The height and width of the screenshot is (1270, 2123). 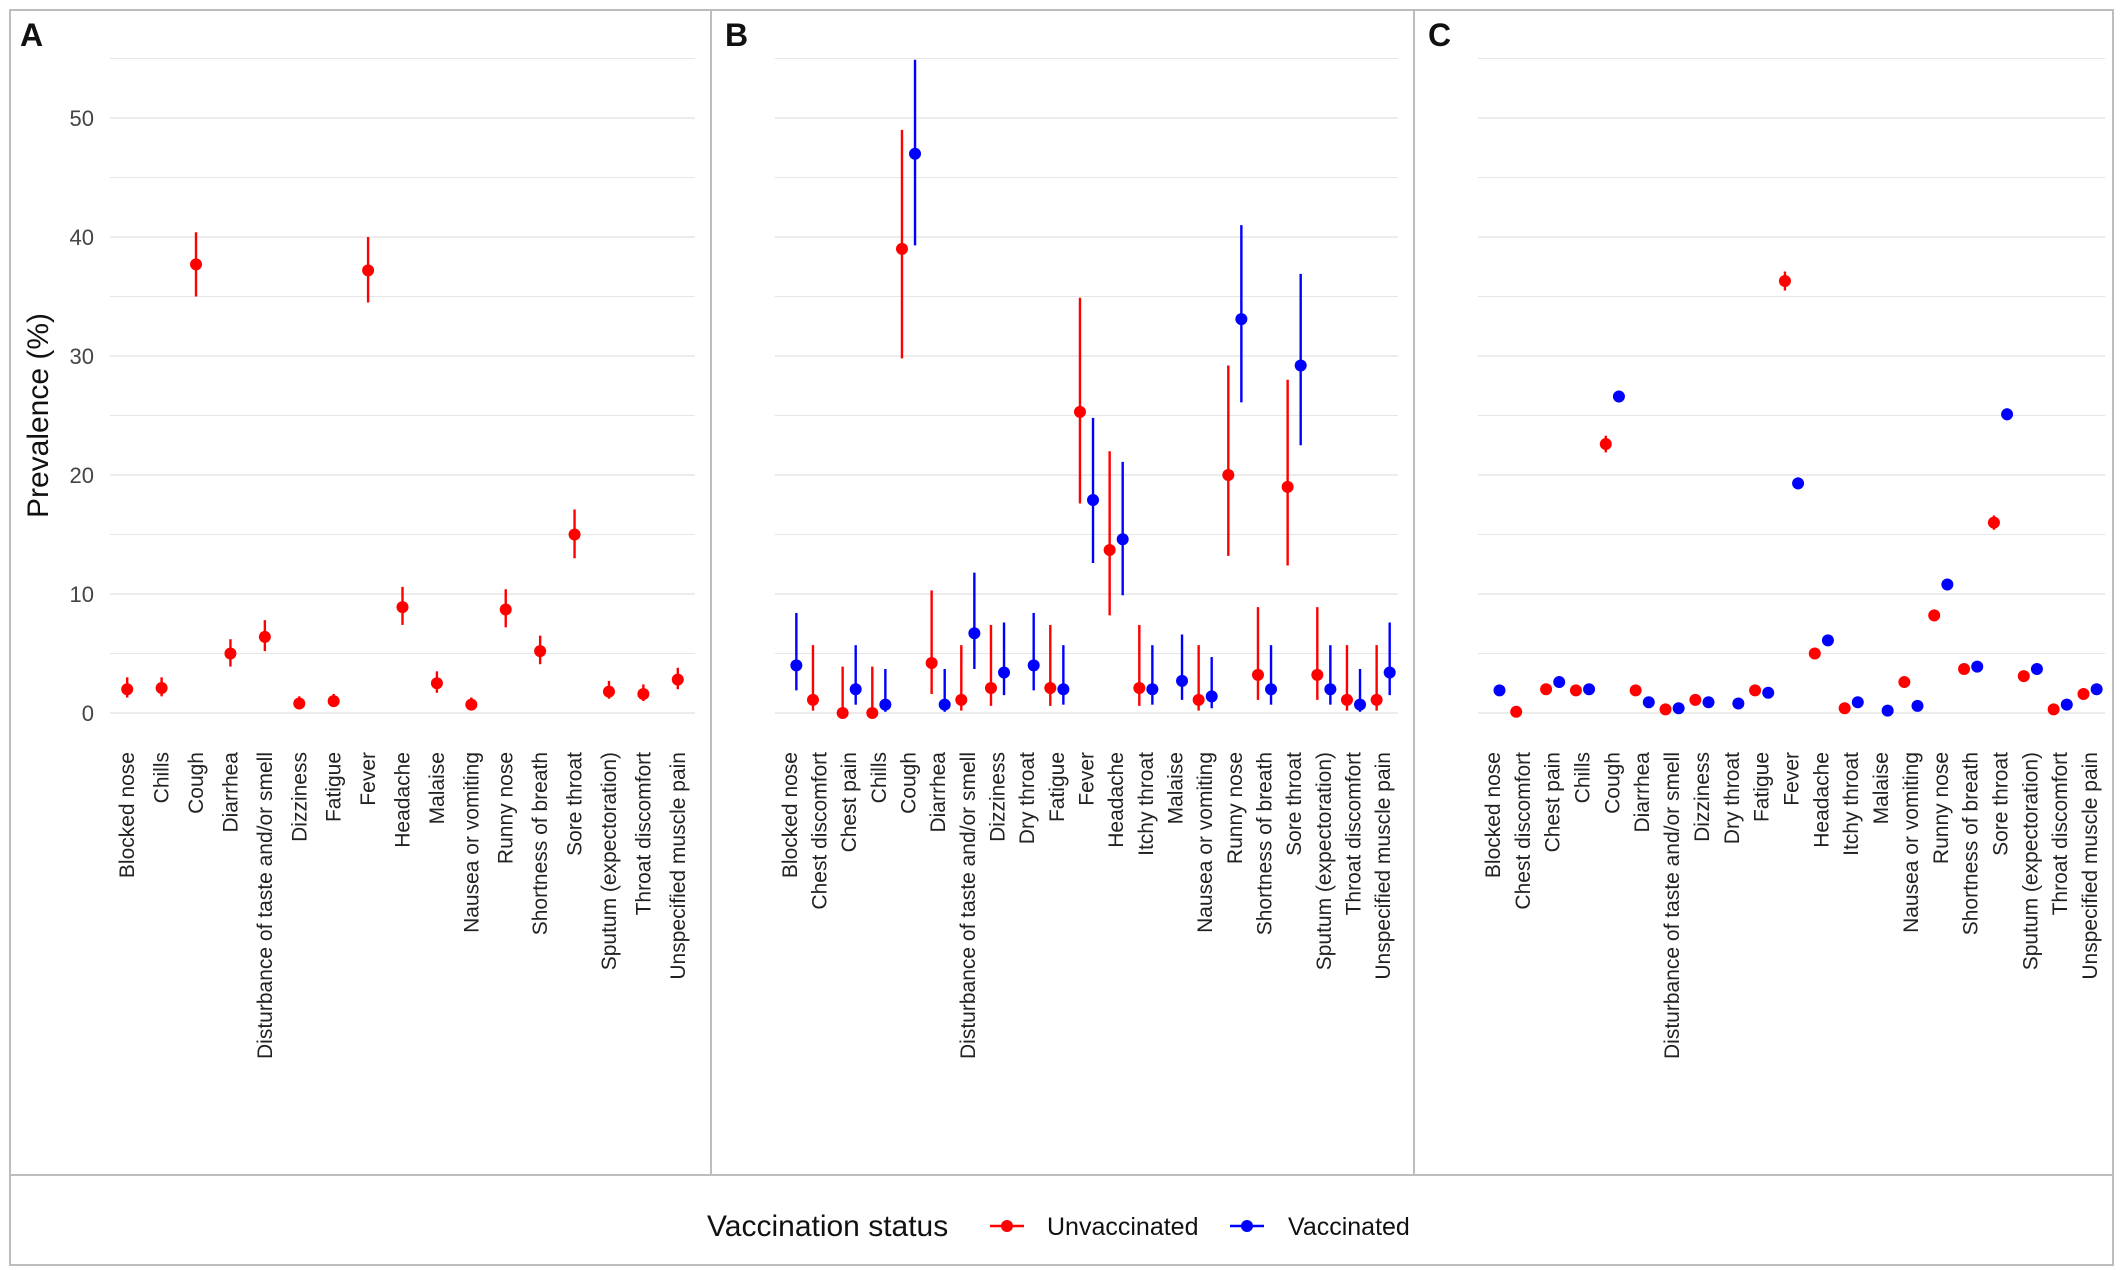 I want to click on legend-title: Vaccination status, so click(x=827, y=1226).